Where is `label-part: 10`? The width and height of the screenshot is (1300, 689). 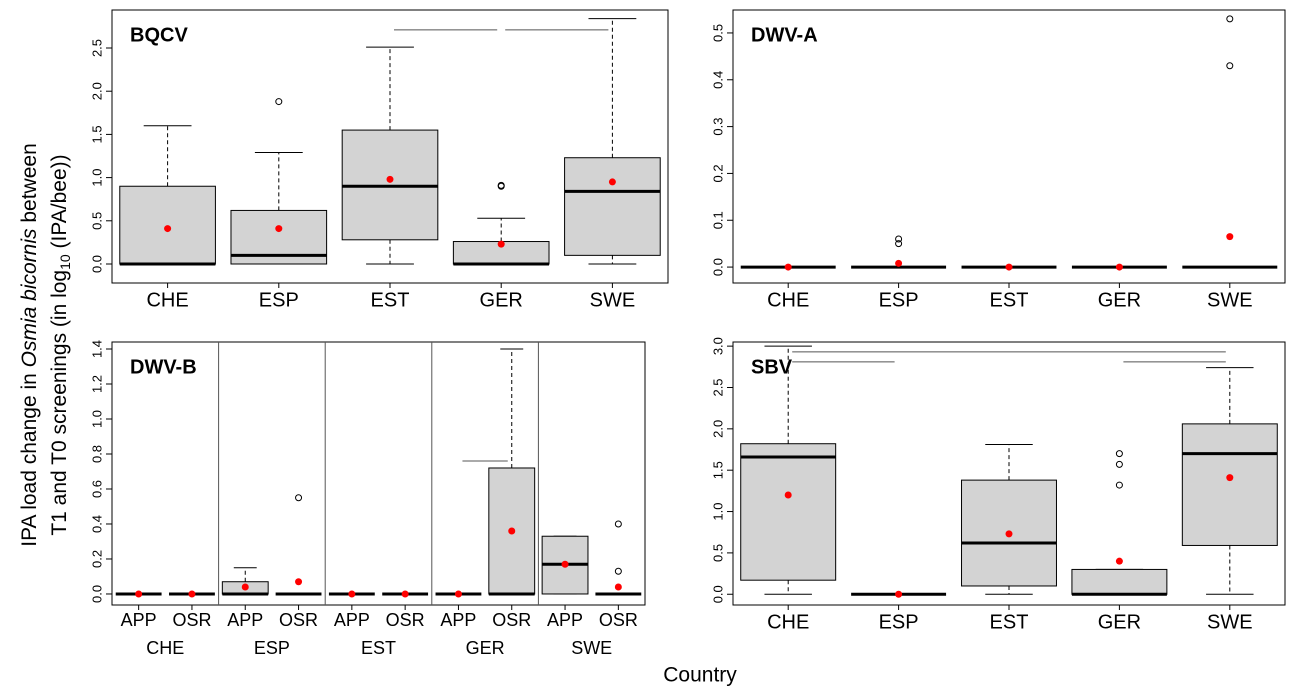 label-part: 10 is located at coordinates (65, 262).